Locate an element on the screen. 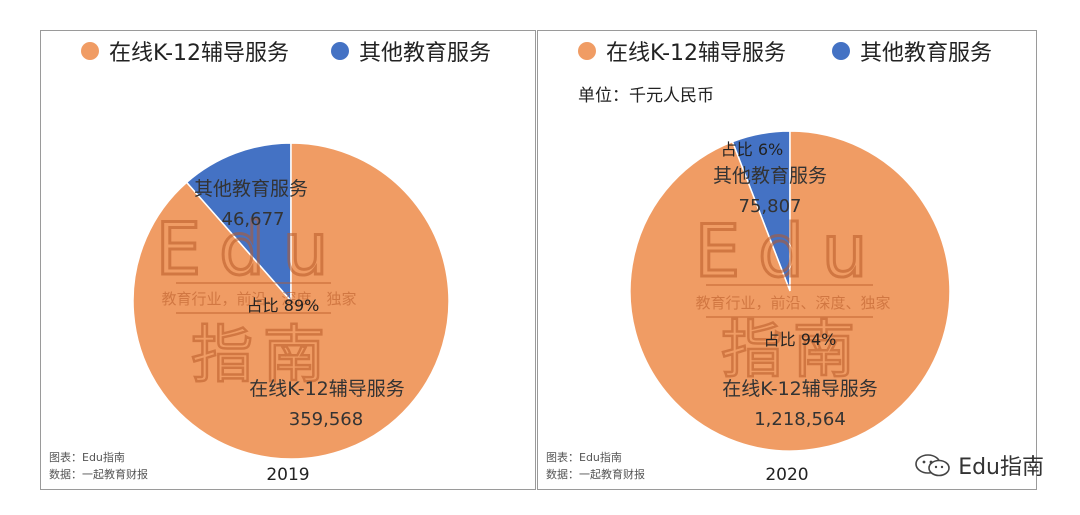  slice-pct-online: 占比 89% is located at coordinates (283, 305).